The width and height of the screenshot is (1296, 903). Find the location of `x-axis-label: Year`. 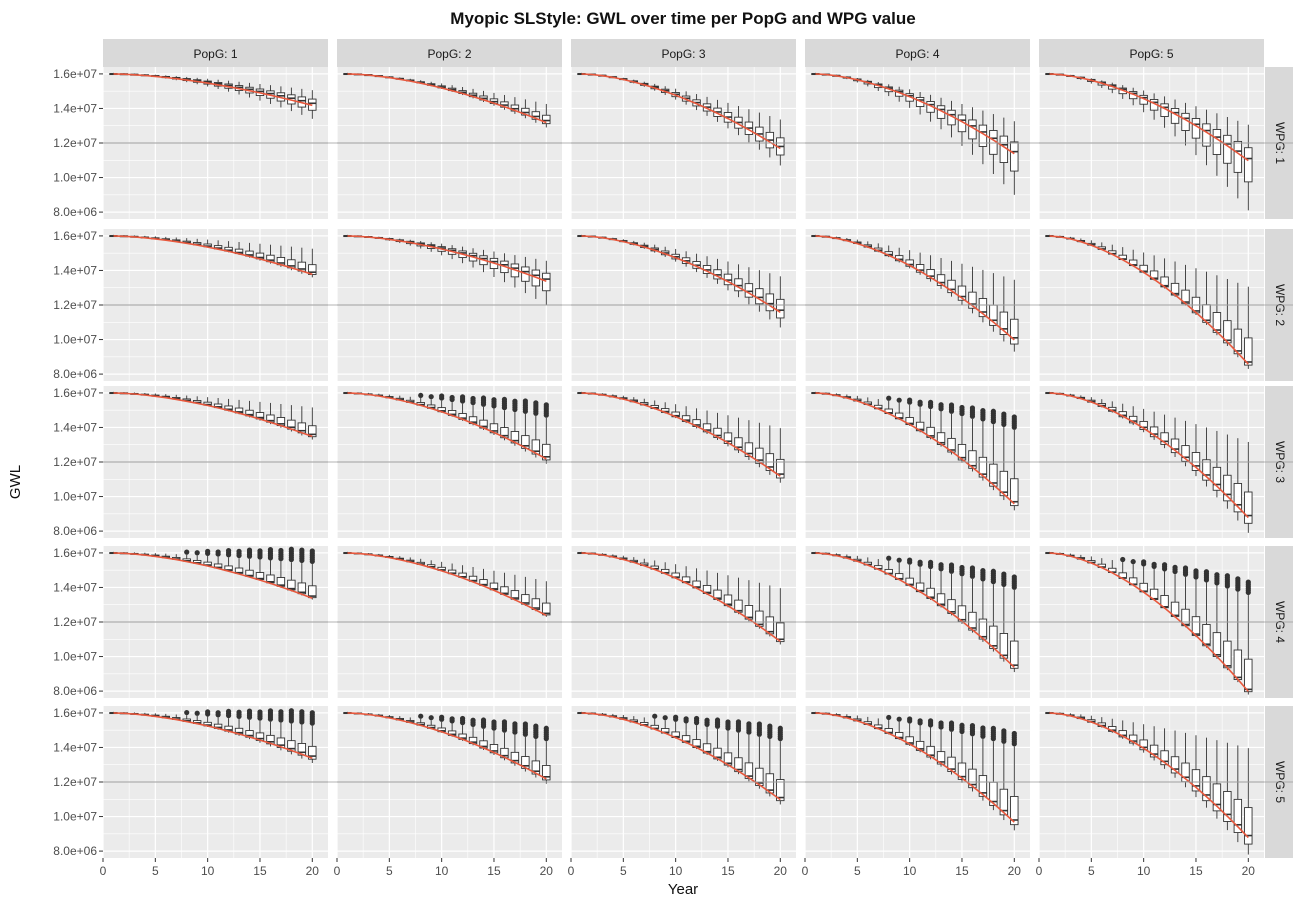

x-axis-label: Year is located at coordinates (683, 889).